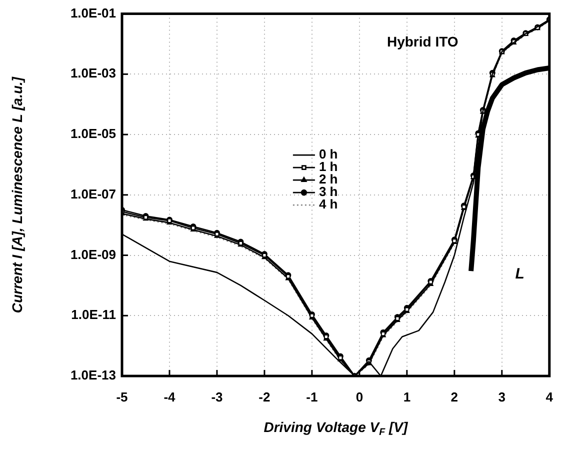  Describe the element at coordinates (122, 396) in the screenshot. I see `x-tick-label: -5` at that location.